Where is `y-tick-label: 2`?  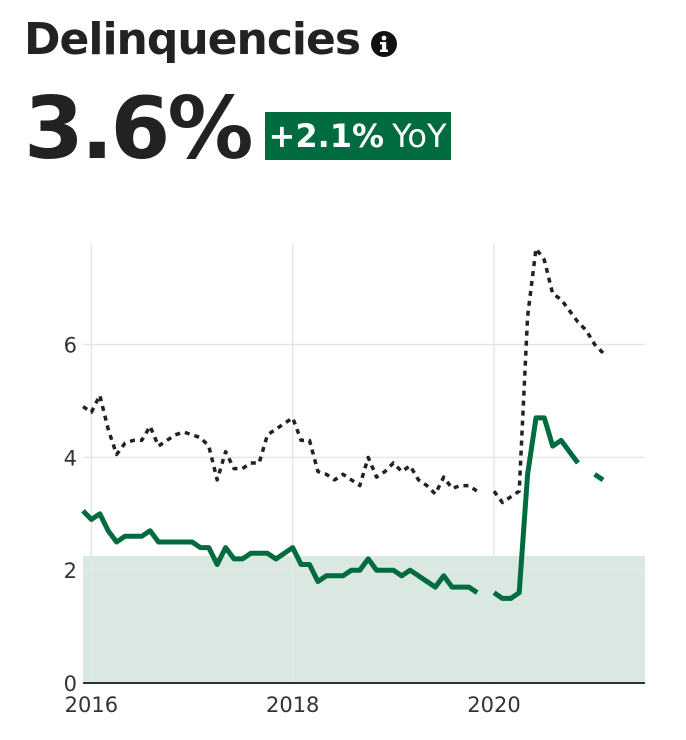
y-tick-label: 2 is located at coordinates (70, 571).